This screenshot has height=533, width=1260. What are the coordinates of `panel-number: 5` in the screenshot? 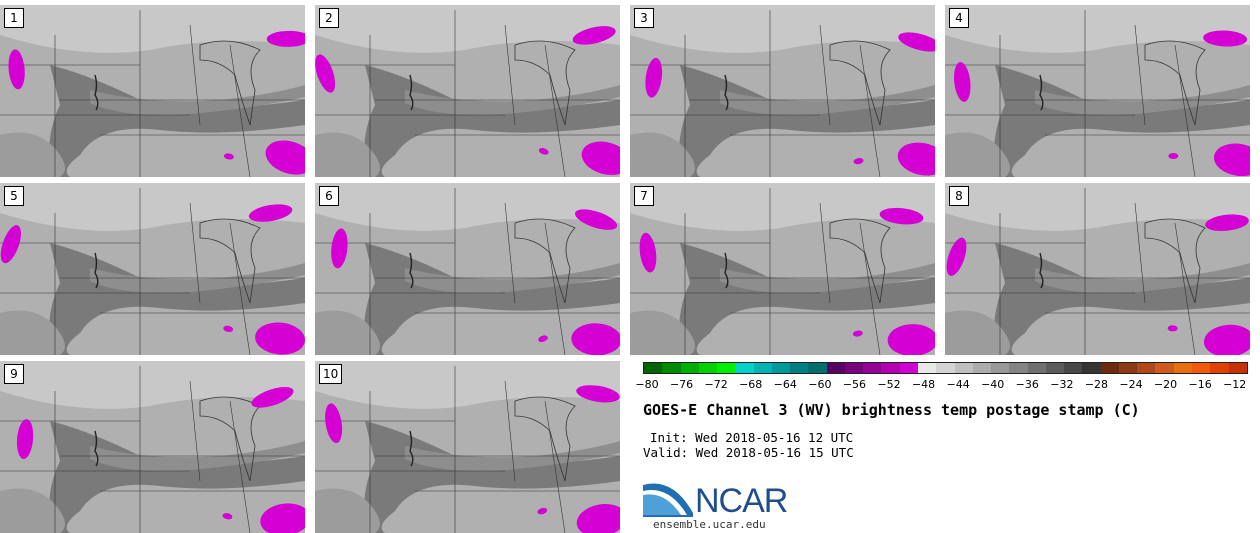 It's located at (14, 196).